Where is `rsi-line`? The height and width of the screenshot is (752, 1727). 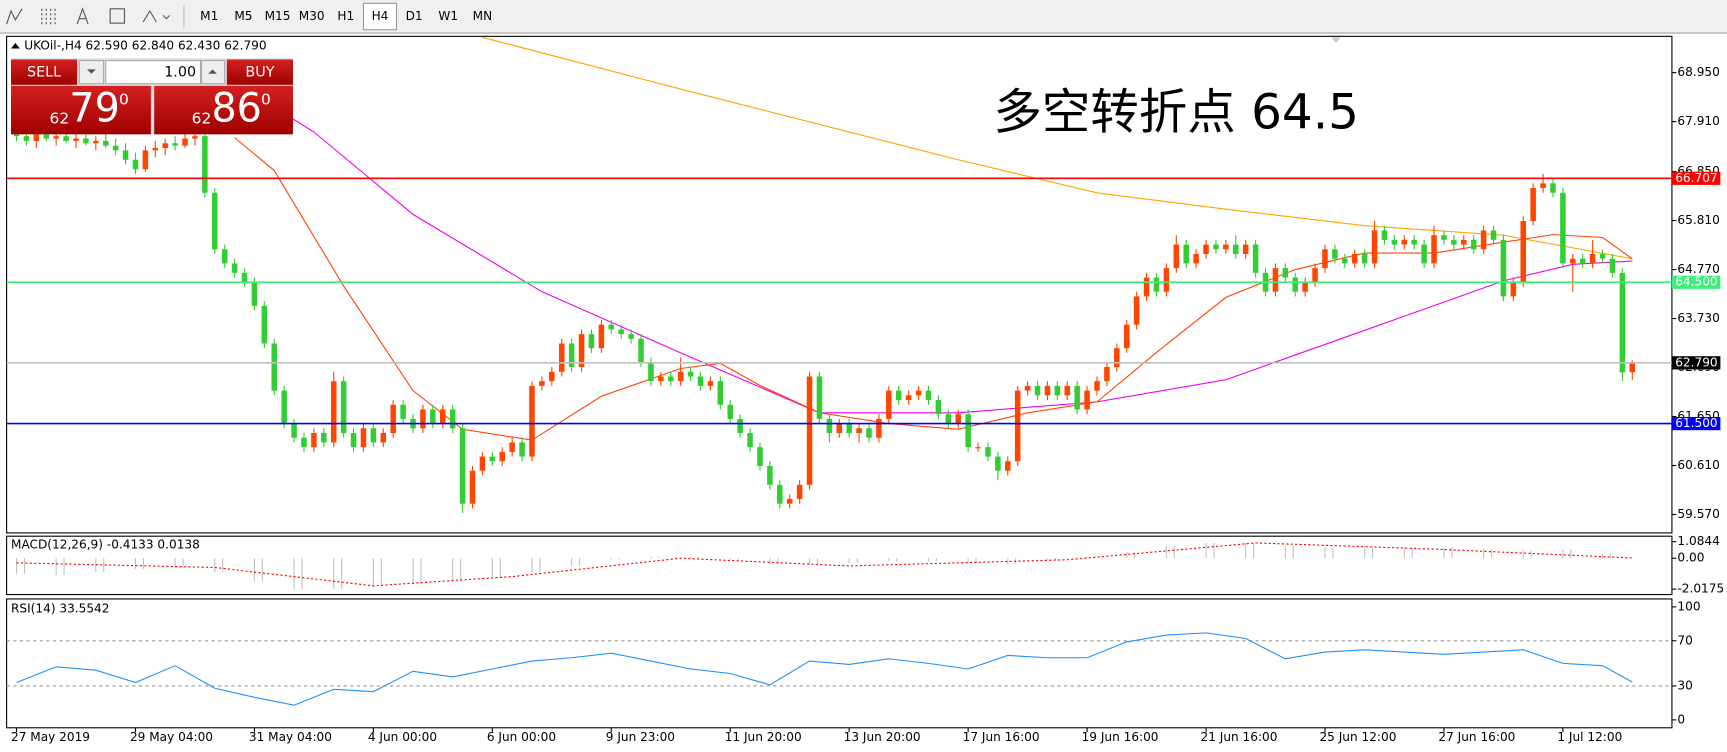
rsi-line is located at coordinates (824, 669).